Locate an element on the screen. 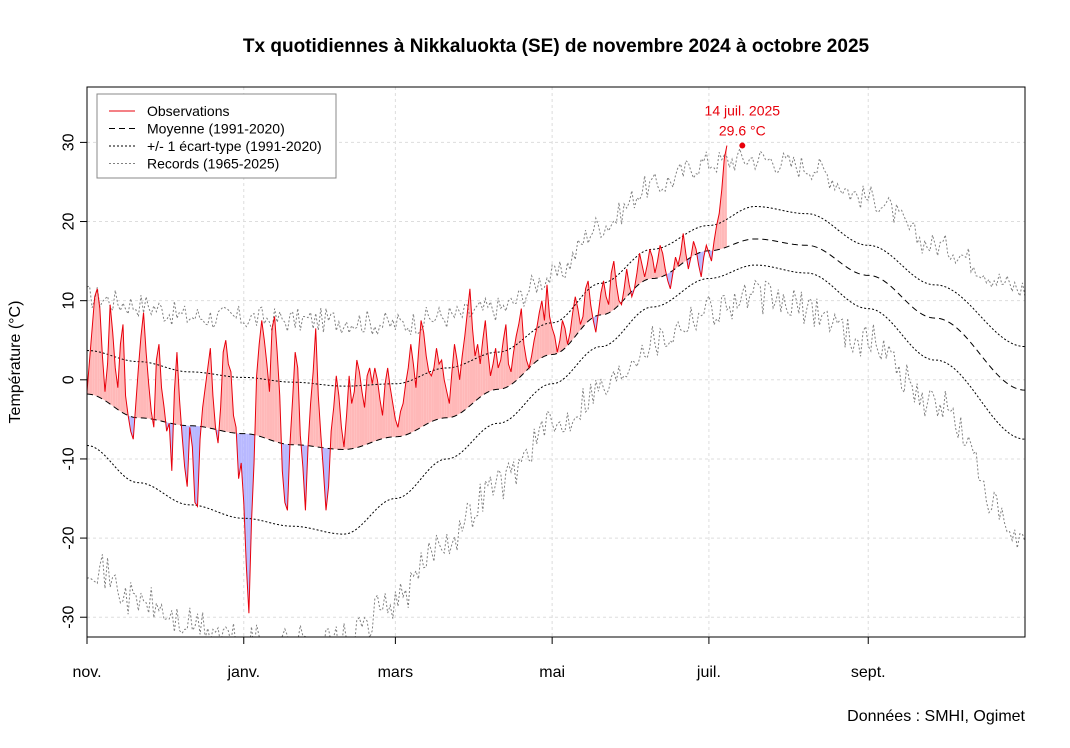 This screenshot has height=748, width=1070. x-tick-label: sept. is located at coordinates (868, 672).